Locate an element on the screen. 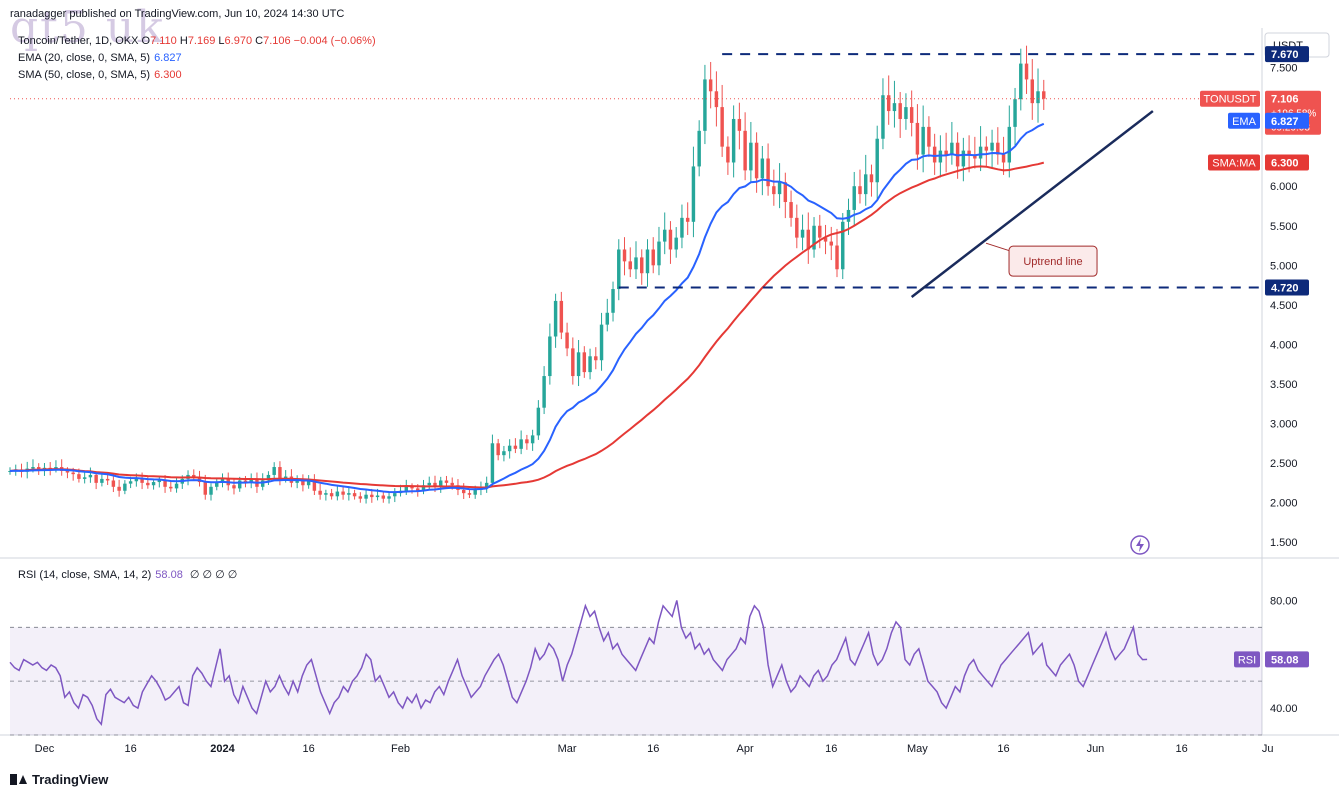 The height and width of the screenshot is (798, 1339). ema-value-box is located at coordinates (1287, 120).